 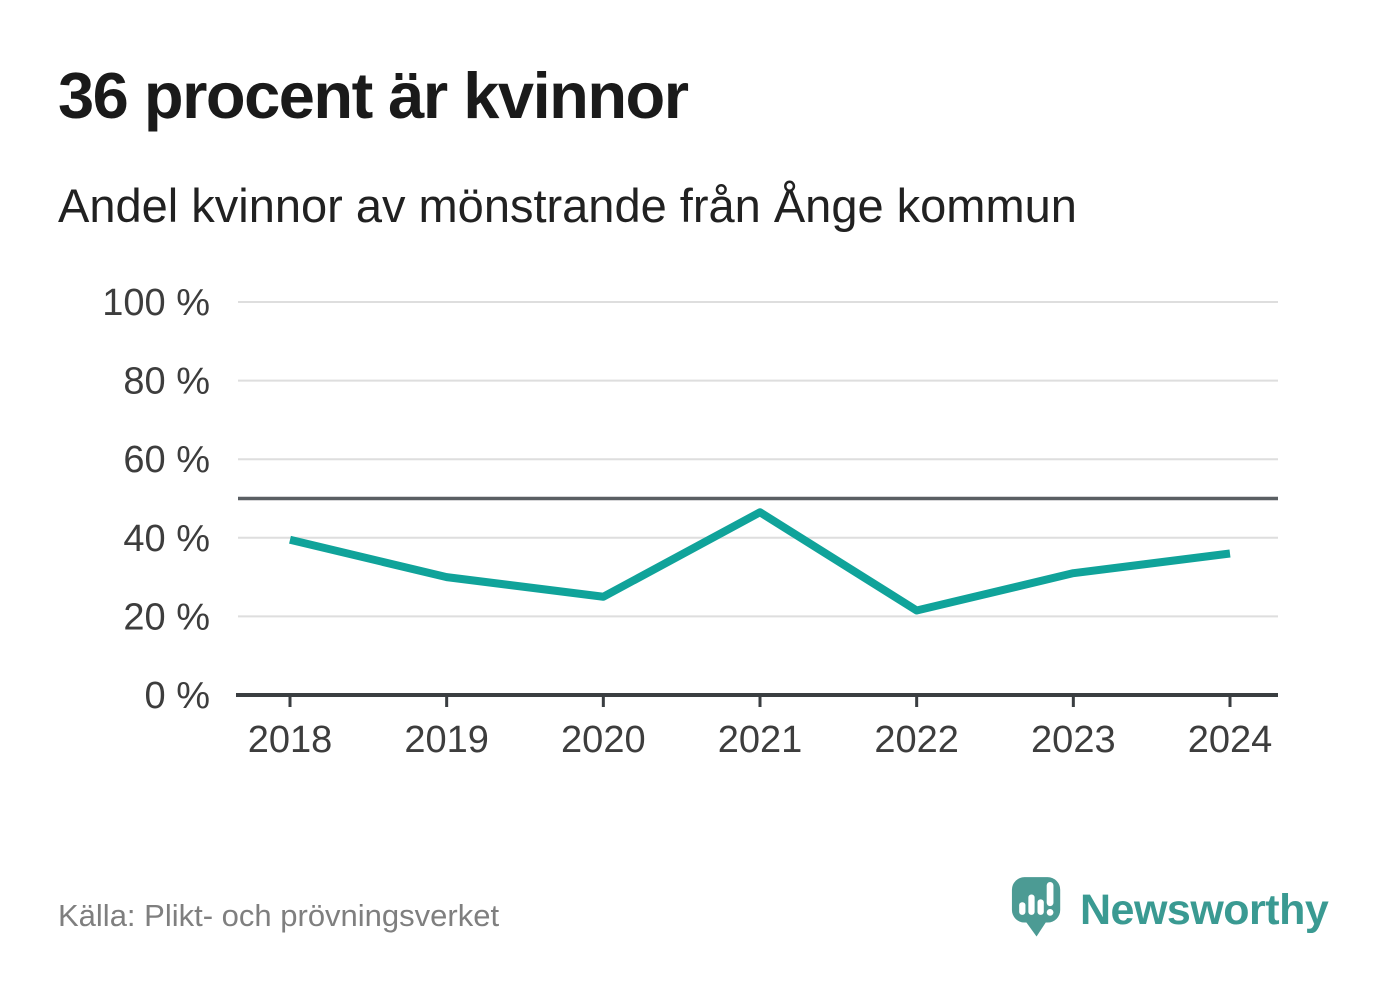 What do you see at coordinates (1230, 740) in the screenshot?
I see `x-axis-tick-label: 2024` at bounding box center [1230, 740].